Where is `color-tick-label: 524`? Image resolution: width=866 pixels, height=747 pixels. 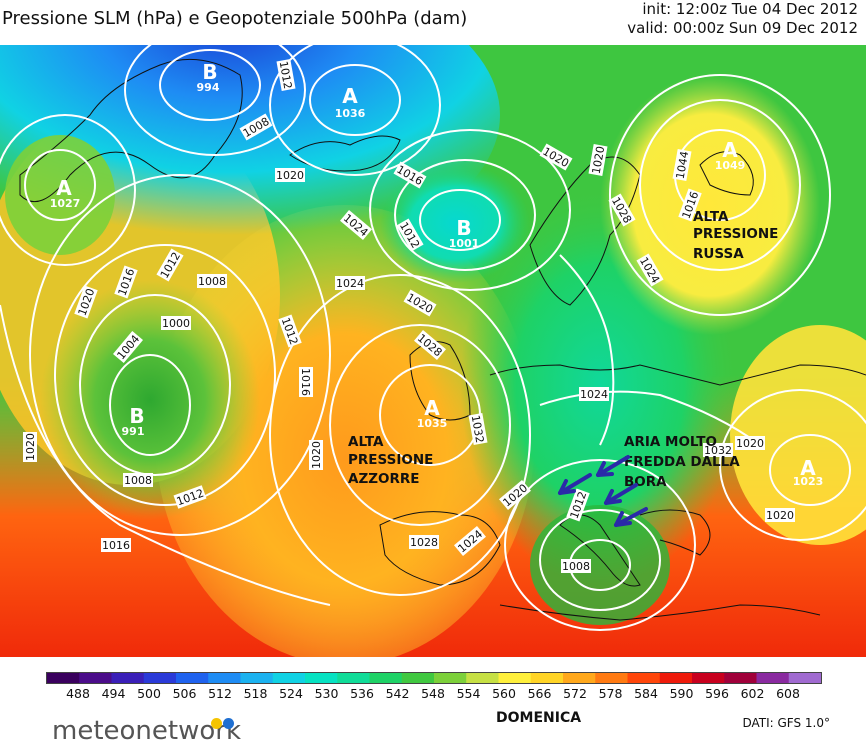 color-tick-label: 524 is located at coordinates (291, 693).